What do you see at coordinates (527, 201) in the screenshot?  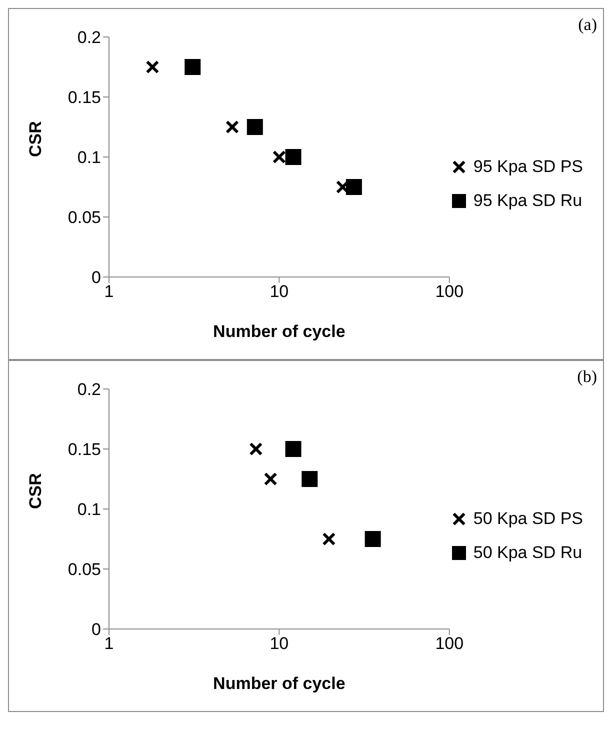 I see `legend-label: 95 Kpa SD Ru` at bounding box center [527, 201].